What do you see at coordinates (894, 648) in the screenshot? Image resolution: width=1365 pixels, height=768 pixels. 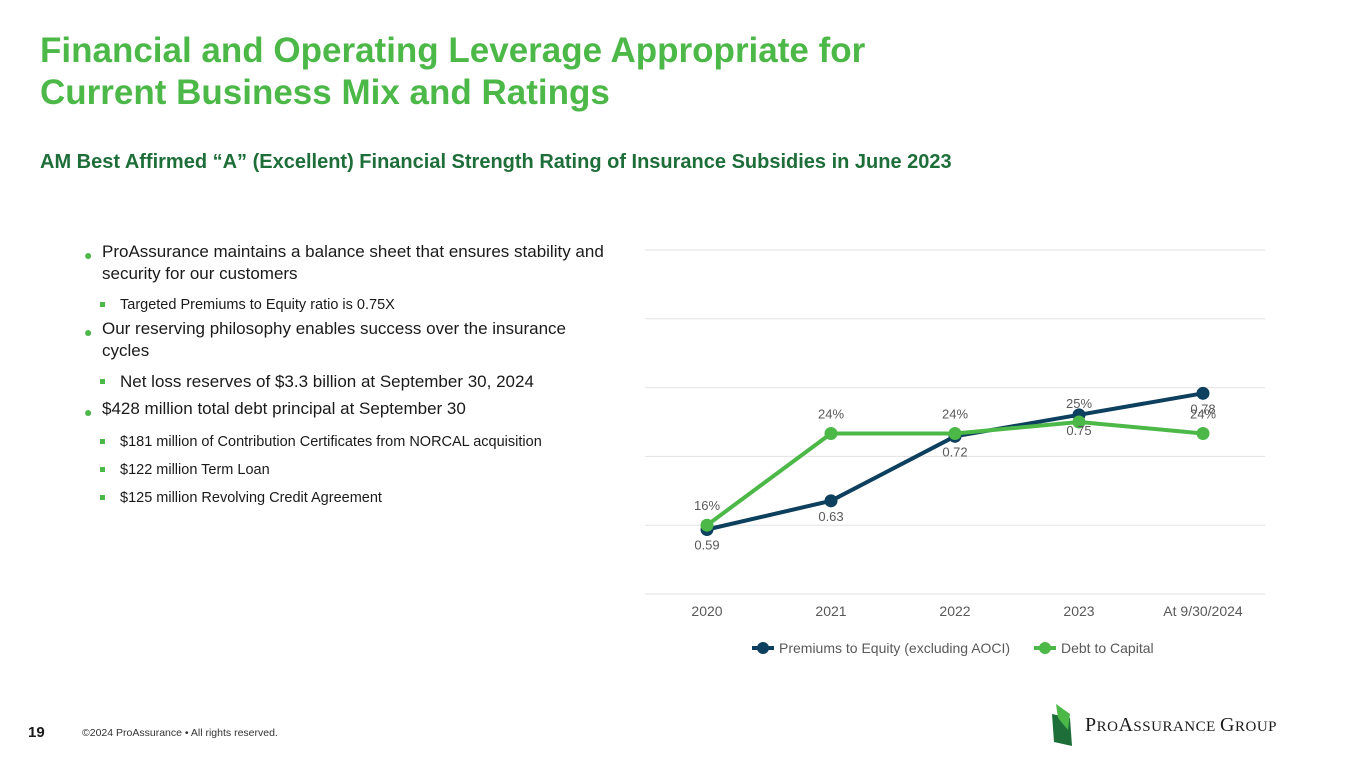 I see `legend-label: Premiums to Equity (excluding AOCI)` at bounding box center [894, 648].